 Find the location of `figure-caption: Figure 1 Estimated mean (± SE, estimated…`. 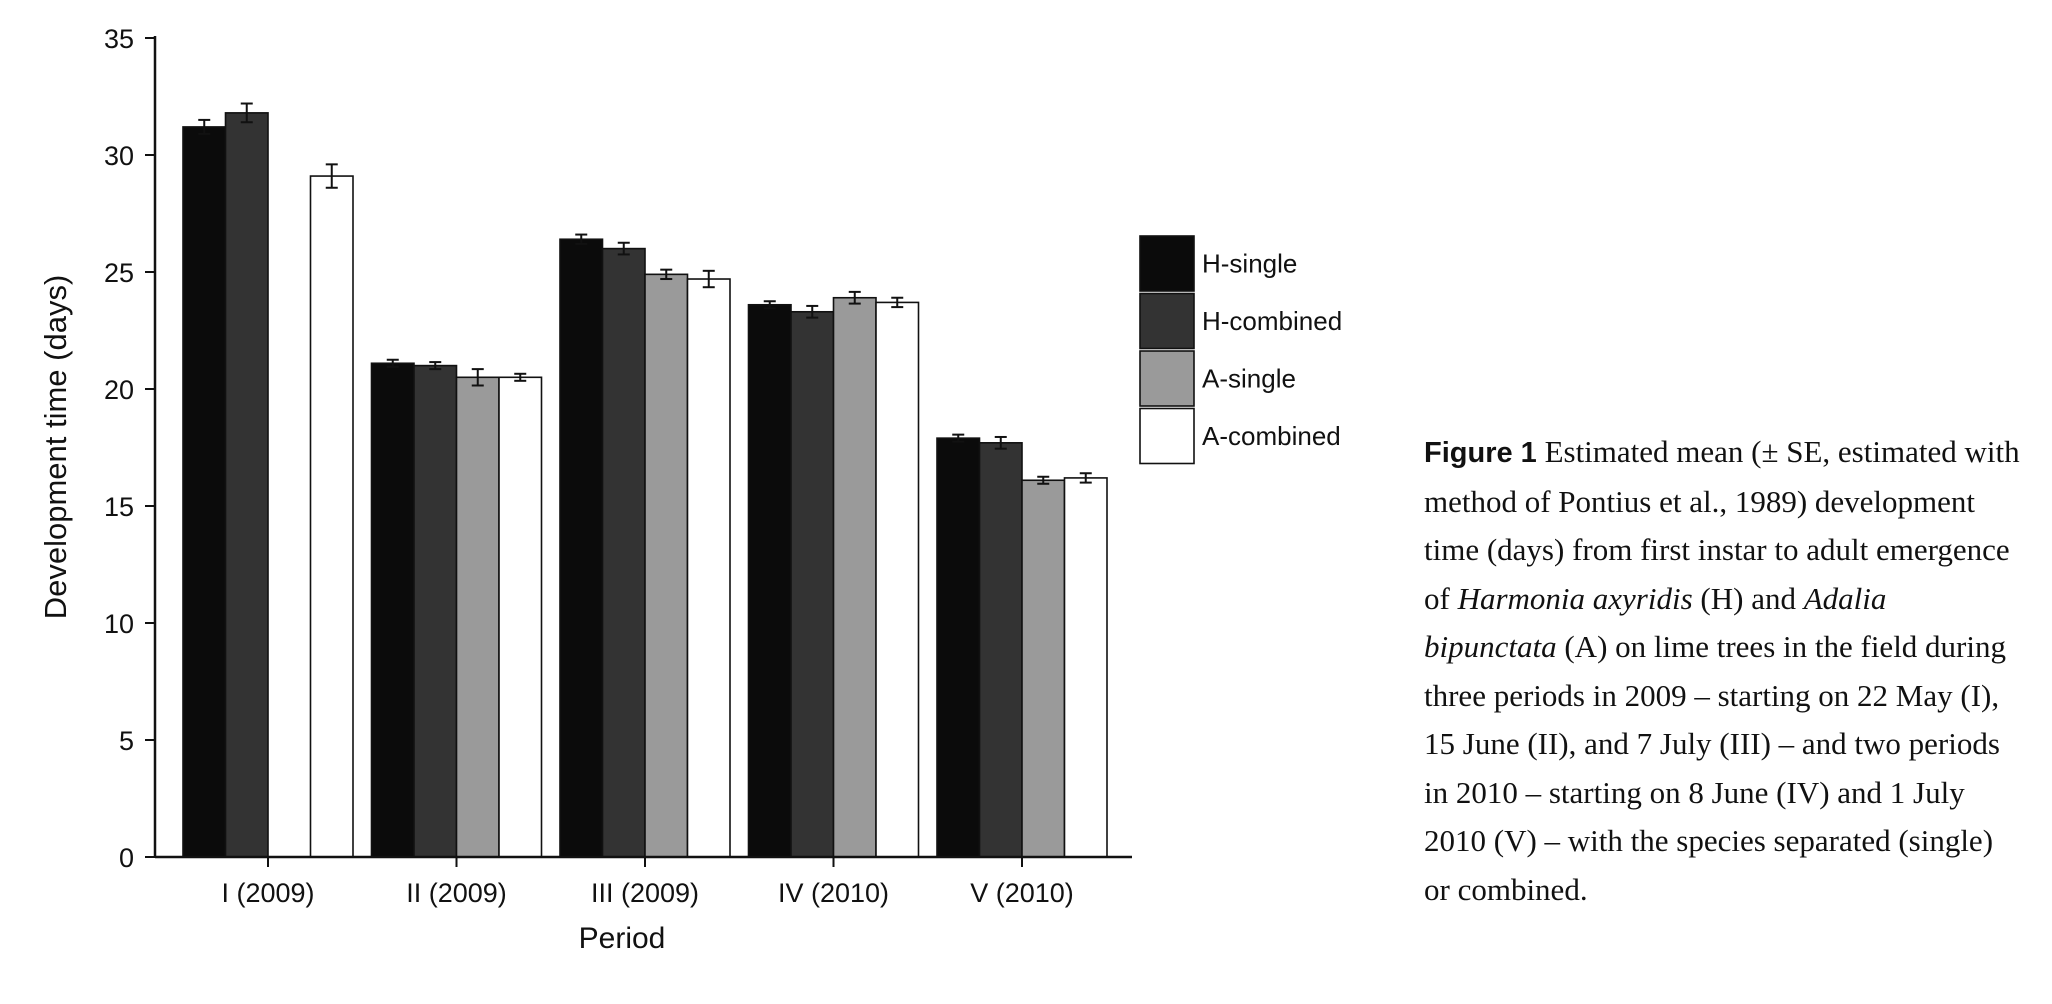

figure-caption: Figure 1 Estimated mean (± SE, estimated… is located at coordinates (1724, 671).